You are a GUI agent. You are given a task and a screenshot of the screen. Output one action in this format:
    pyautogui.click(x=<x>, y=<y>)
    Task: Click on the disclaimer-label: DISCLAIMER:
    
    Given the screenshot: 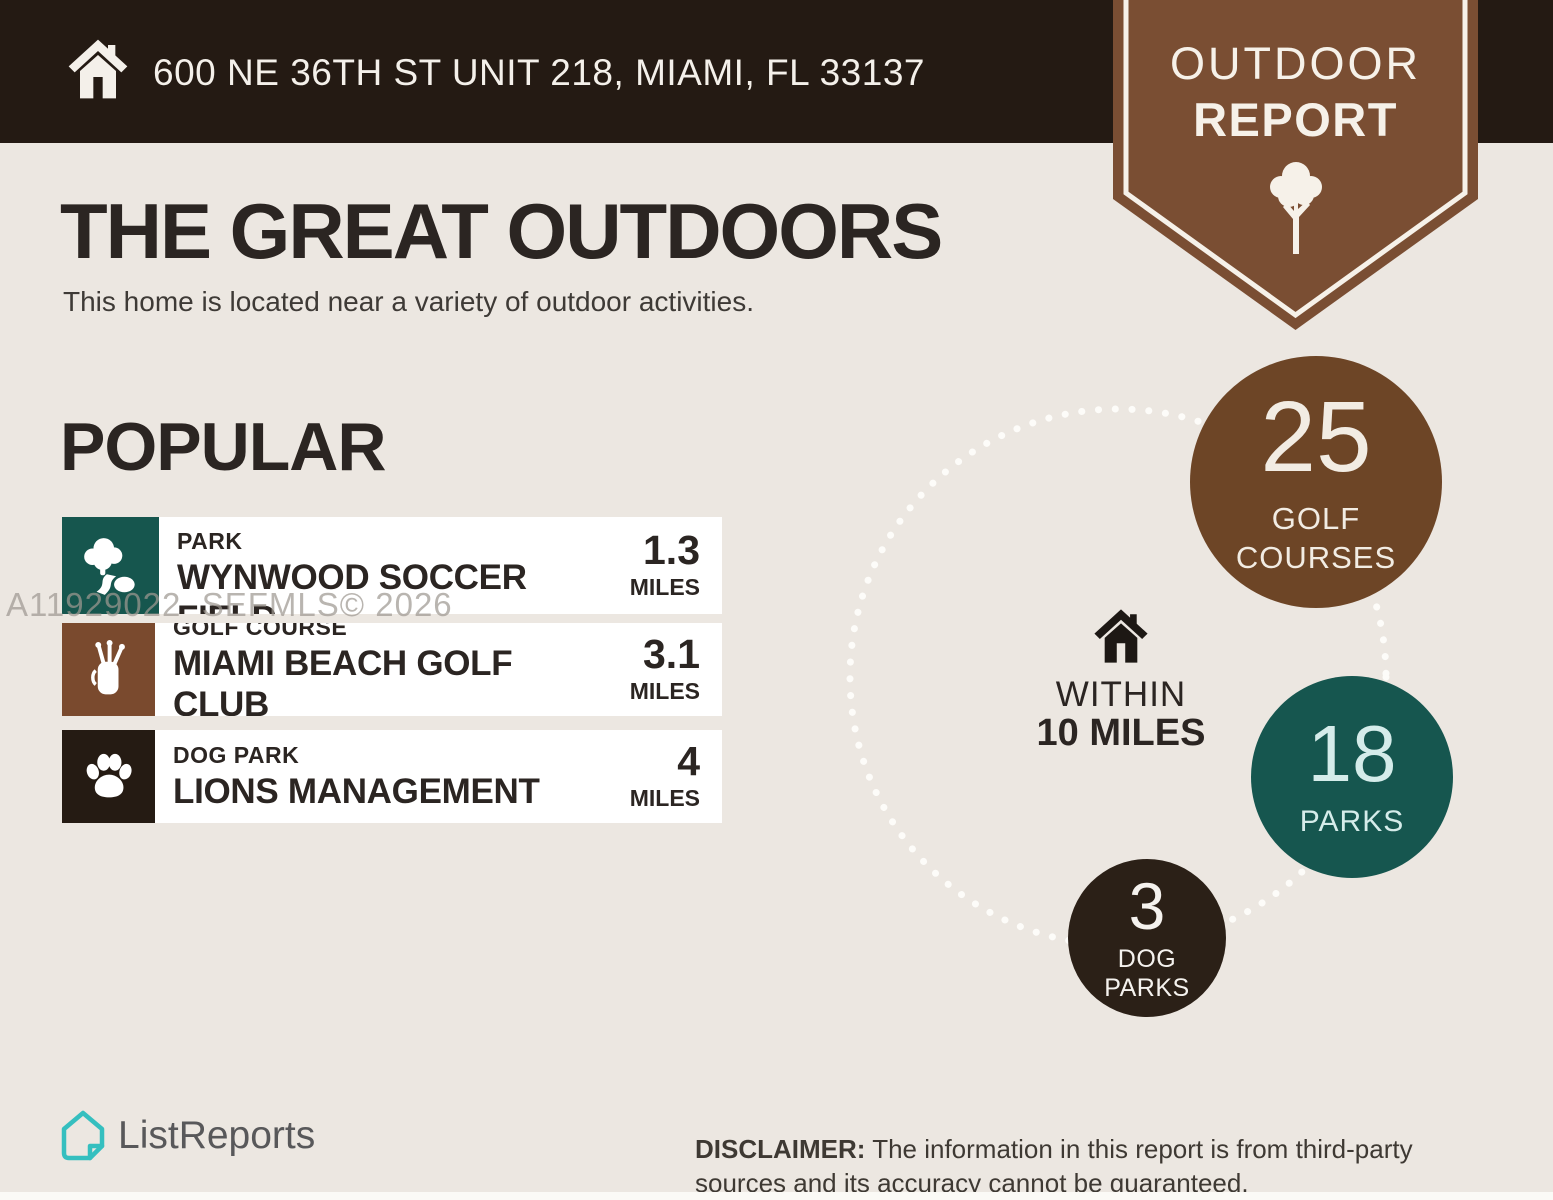 What is the action you would take?
    pyautogui.click(x=780, y=1149)
    